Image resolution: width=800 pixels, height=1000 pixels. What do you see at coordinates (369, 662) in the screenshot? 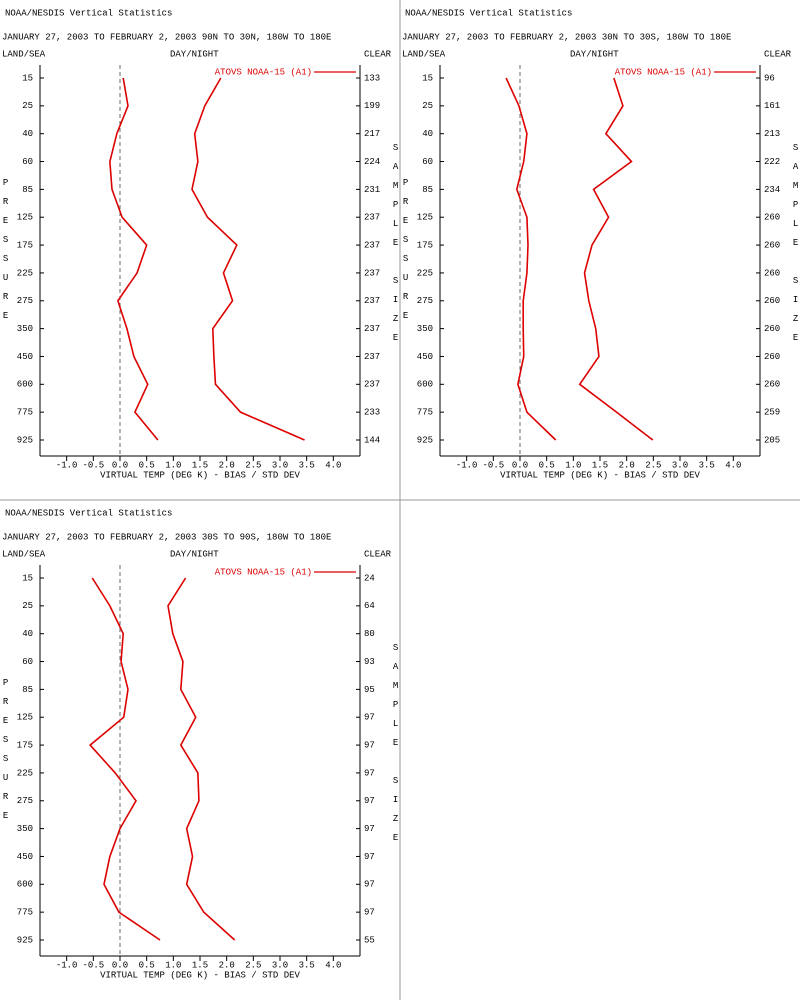
I see `sample-size-label: 93` at bounding box center [369, 662].